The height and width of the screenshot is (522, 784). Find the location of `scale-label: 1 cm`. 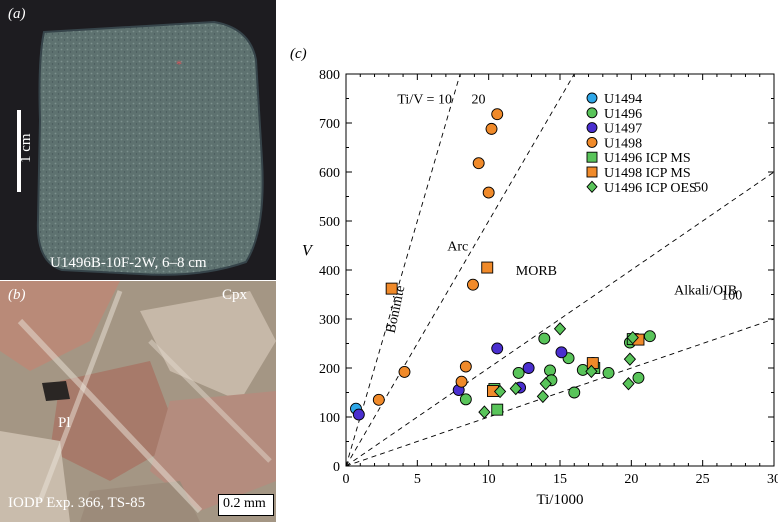

scale-label: 1 cm is located at coordinates (26, 148).